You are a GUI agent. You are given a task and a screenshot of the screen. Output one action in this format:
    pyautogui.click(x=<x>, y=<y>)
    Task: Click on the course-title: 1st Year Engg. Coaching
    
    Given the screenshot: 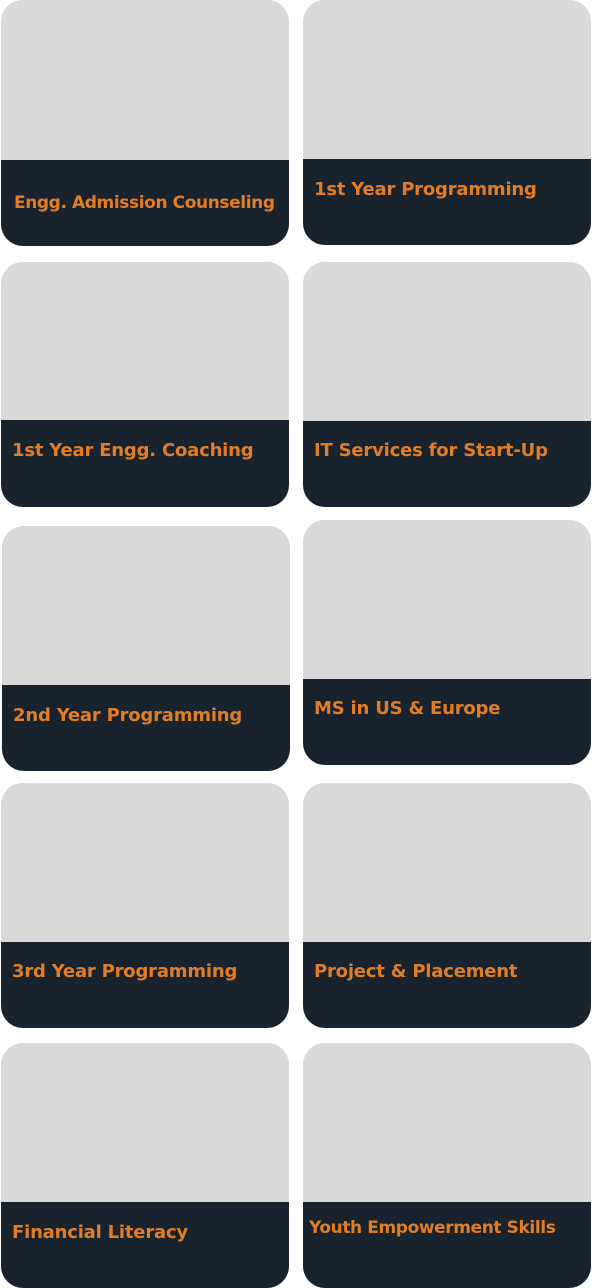 What is the action you would take?
    pyautogui.click(x=133, y=450)
    